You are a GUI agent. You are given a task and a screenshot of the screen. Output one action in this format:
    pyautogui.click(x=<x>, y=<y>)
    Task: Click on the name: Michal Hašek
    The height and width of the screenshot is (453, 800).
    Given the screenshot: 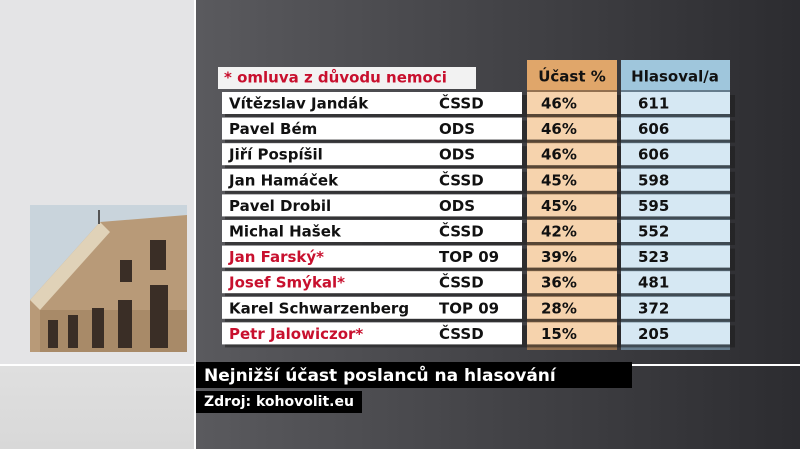 What is the action you would take?
    pyautogui.click(x=285, y=232)
    